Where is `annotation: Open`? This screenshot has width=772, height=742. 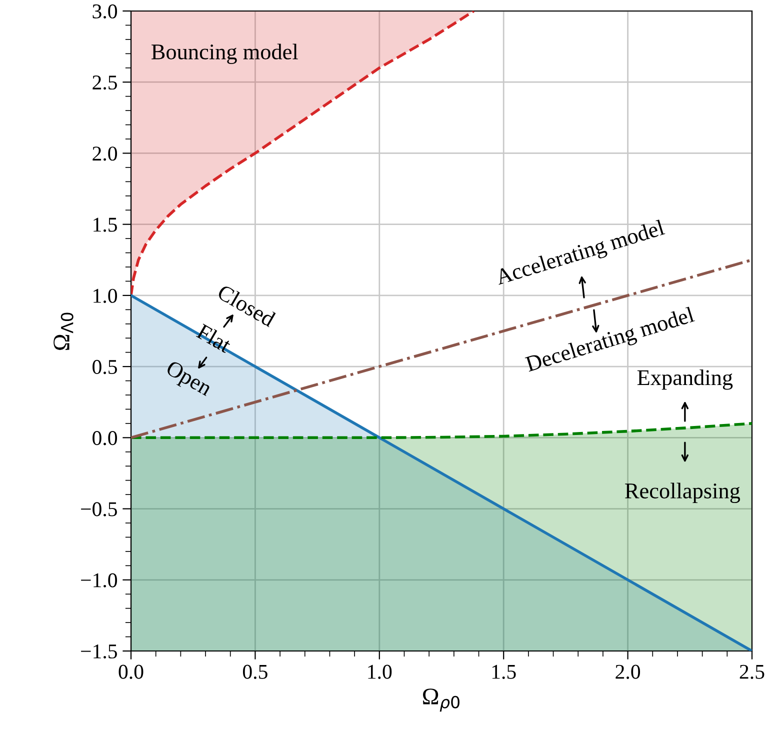 annotation: Open is located at coordinates (188, 380).